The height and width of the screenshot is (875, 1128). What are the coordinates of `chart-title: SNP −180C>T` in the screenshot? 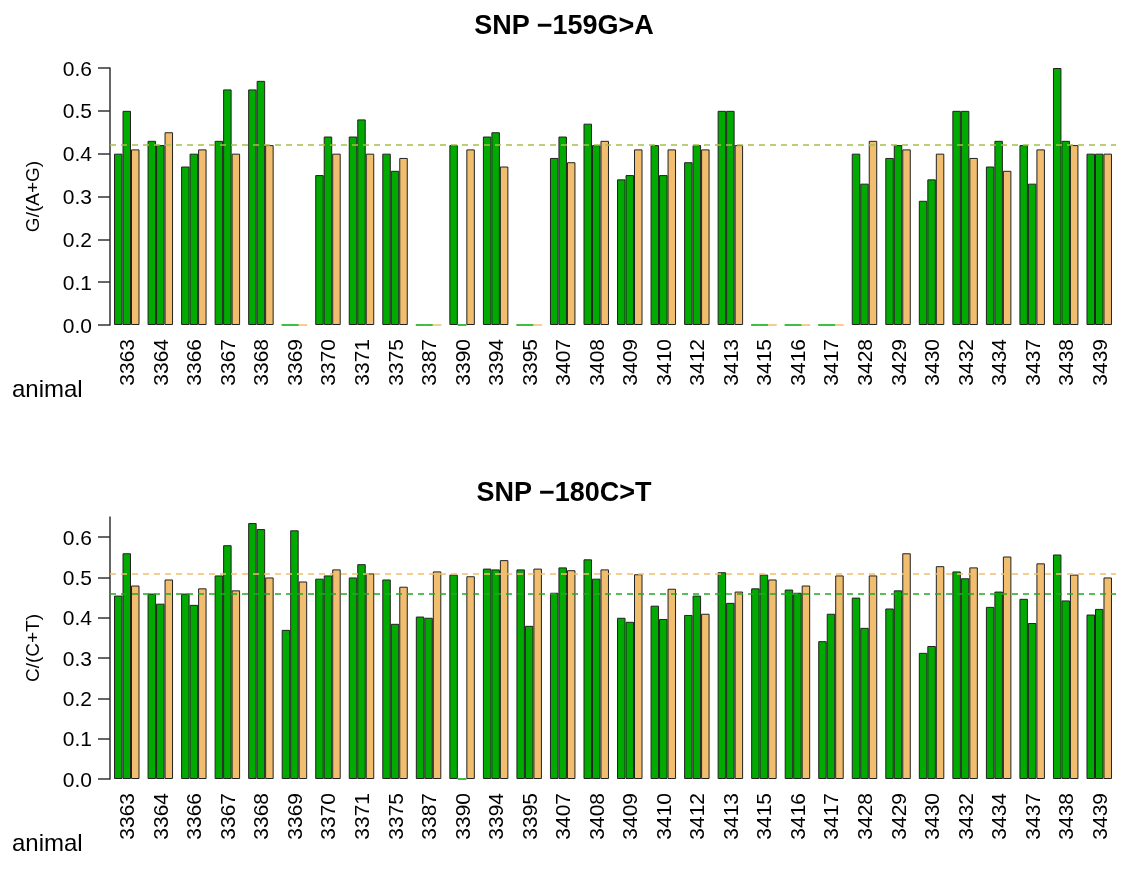 It's located at (564, 491).